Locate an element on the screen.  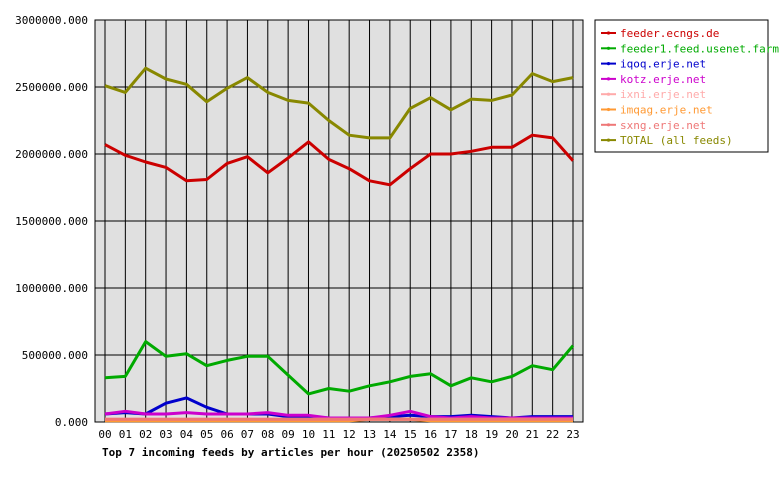
x-tick-label: 20 is located at coordinates (511, 434).